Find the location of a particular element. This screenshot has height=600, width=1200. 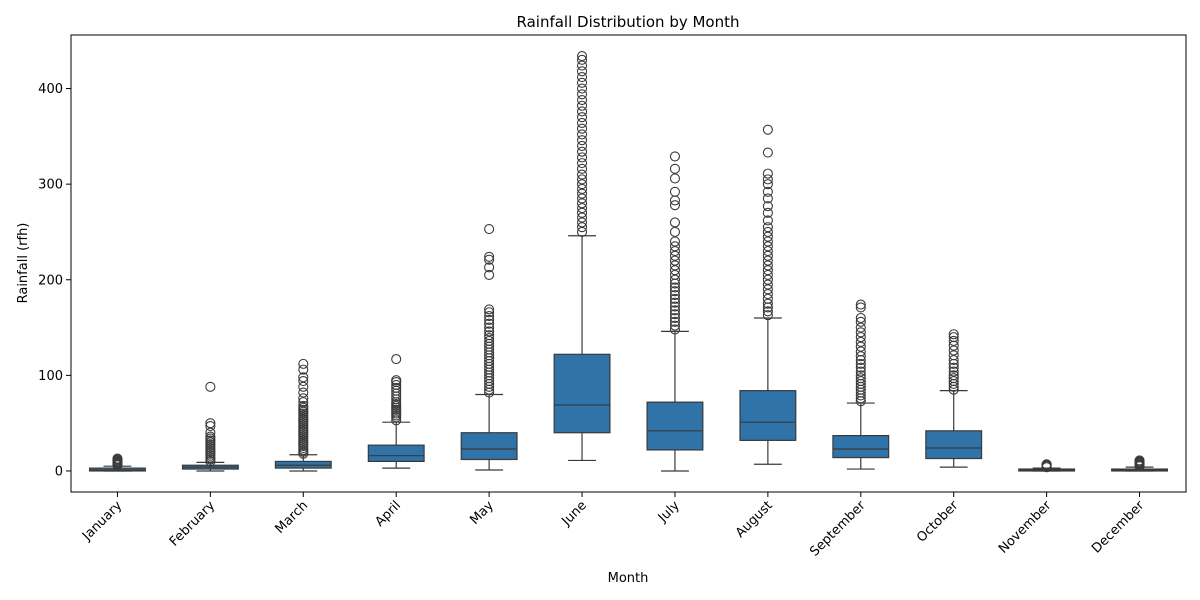

y-tick-label: 200 is located at coordinates (50, 280).